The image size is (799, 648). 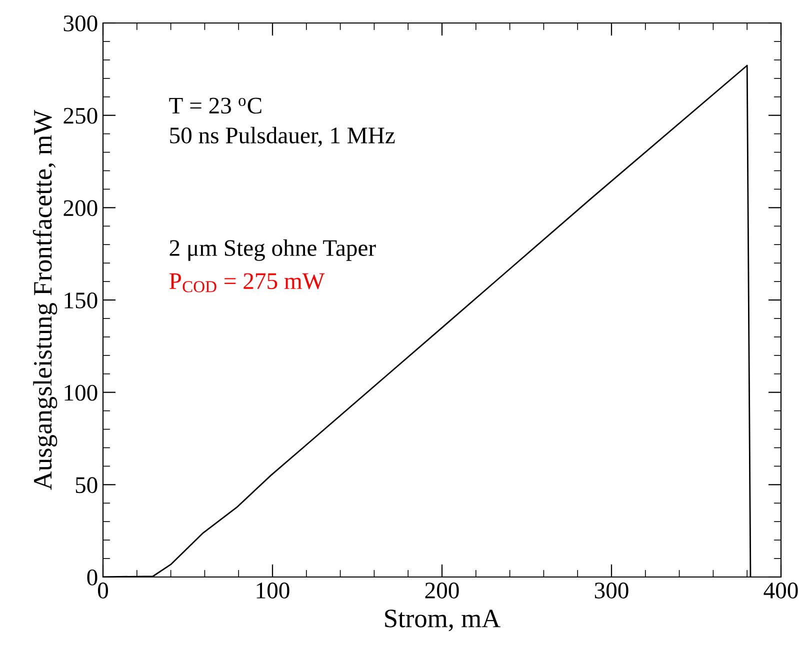 I want to click on annotation: T = 23 $^{o}$C 50 ns Pulsdauer, 1 MHz, so click(x=282, y=122).